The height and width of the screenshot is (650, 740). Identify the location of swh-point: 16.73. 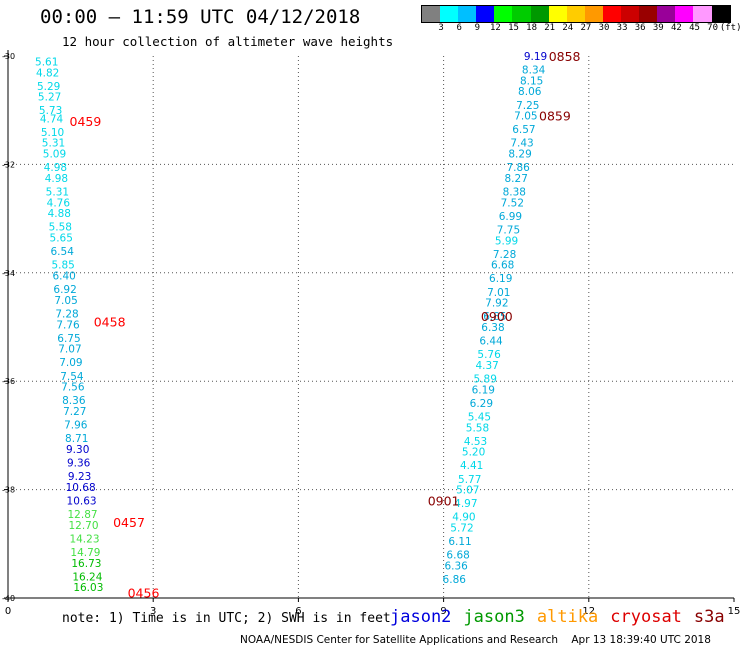
(86, 564).